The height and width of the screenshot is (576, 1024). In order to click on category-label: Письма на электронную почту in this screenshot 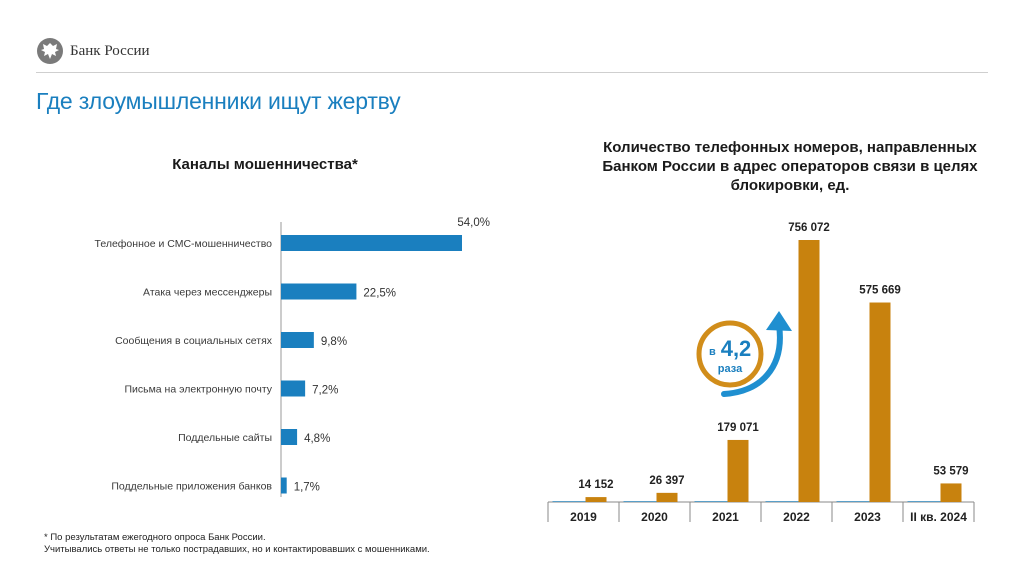, I will do `click(198, 390)`.